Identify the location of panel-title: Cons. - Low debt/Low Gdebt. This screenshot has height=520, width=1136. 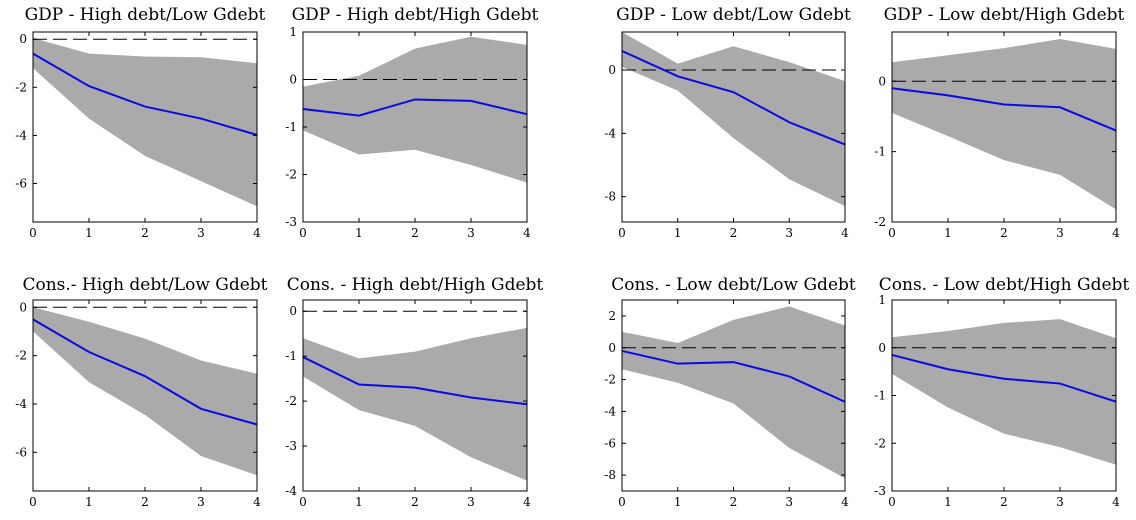
(733, 285).